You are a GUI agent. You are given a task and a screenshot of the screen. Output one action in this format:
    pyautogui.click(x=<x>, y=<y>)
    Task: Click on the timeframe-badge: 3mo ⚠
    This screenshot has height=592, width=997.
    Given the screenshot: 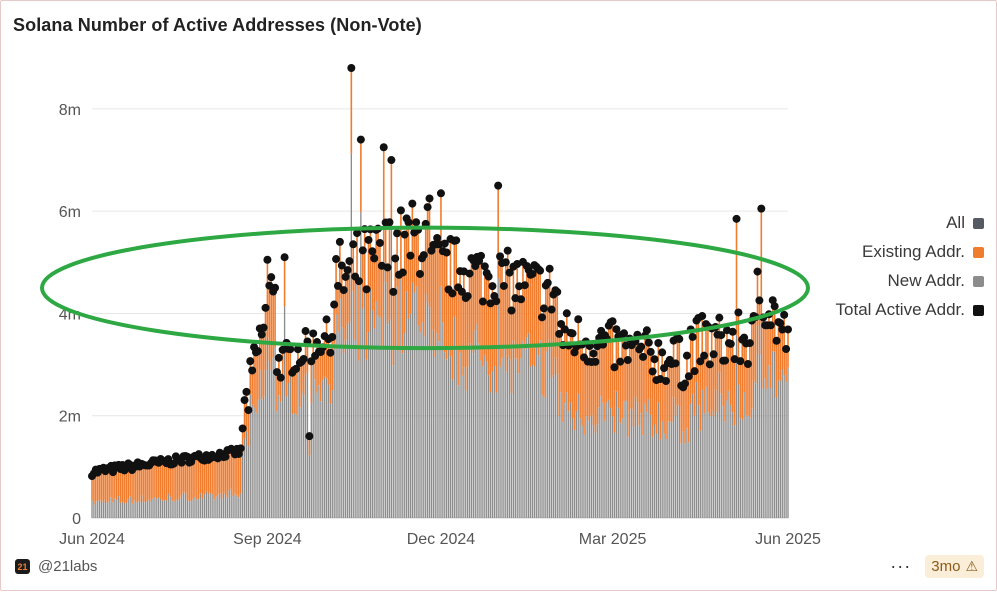 What is the action you would take?
    pyautogui.click(x=954, y=566)
    